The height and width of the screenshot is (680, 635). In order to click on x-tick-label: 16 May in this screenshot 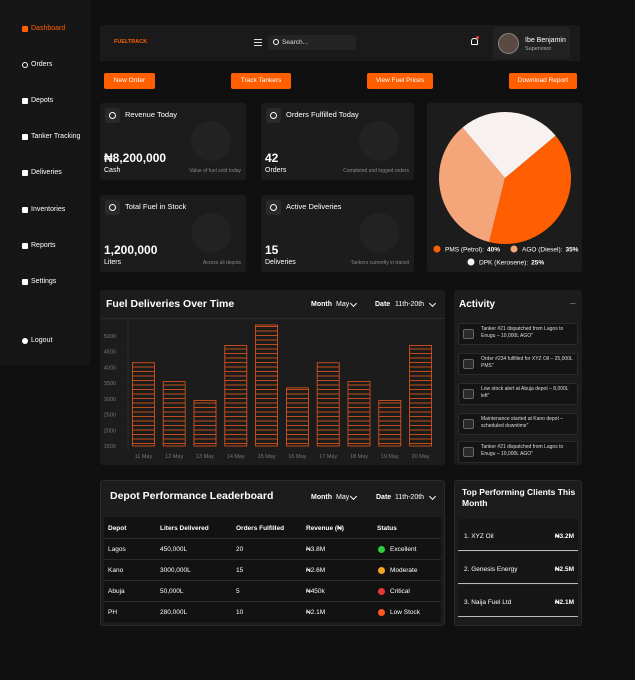, I will do `click(297, 457)`.